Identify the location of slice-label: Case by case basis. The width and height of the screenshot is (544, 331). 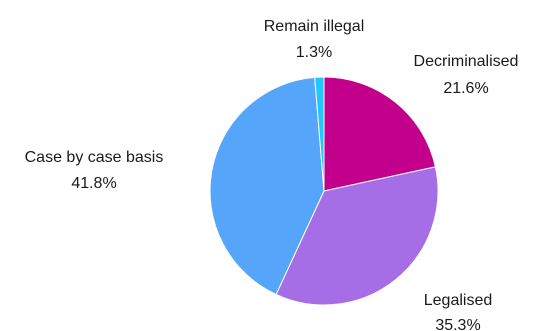
(94, 157).